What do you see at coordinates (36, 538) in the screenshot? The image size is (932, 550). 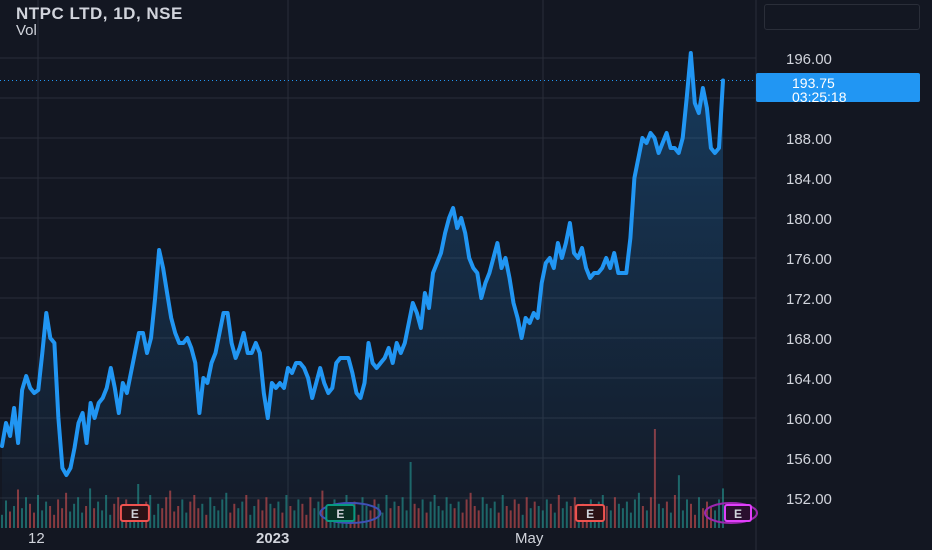 I see `x-tick-label: 12` at bounding box center [36, 538].